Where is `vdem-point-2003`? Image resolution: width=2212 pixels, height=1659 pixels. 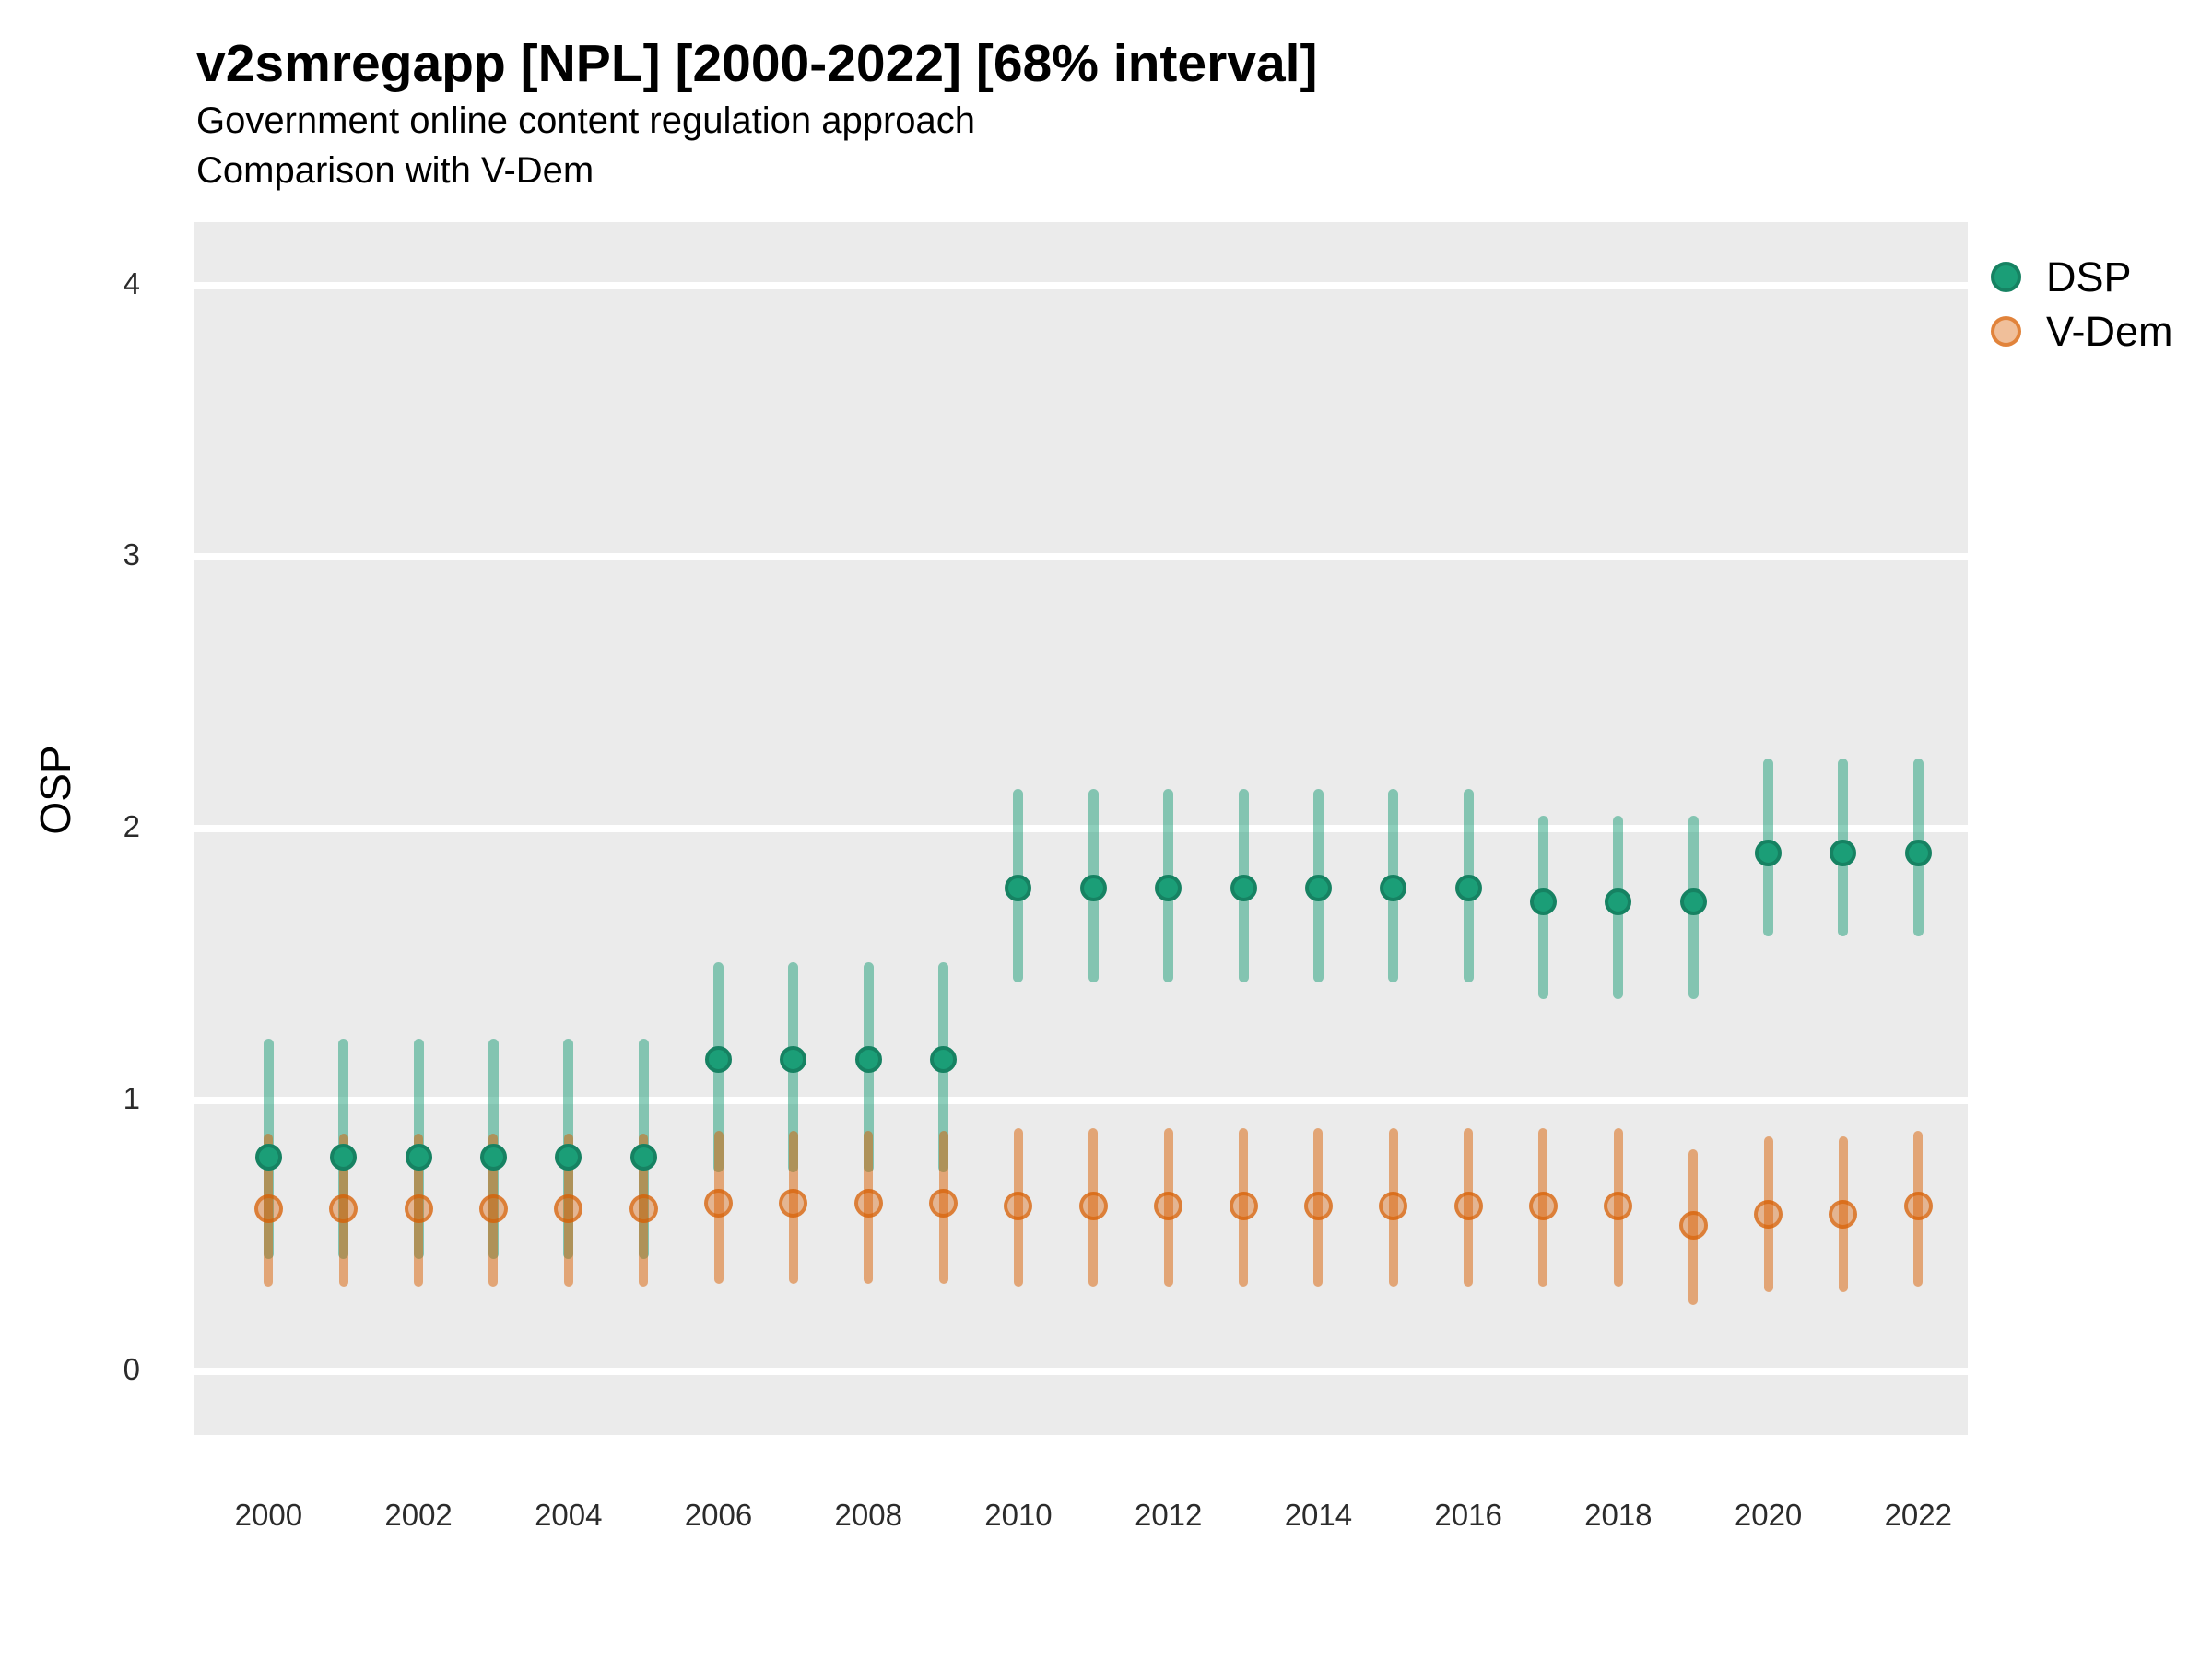 vdem-point-2003 is located at coordinates (493, 1208).